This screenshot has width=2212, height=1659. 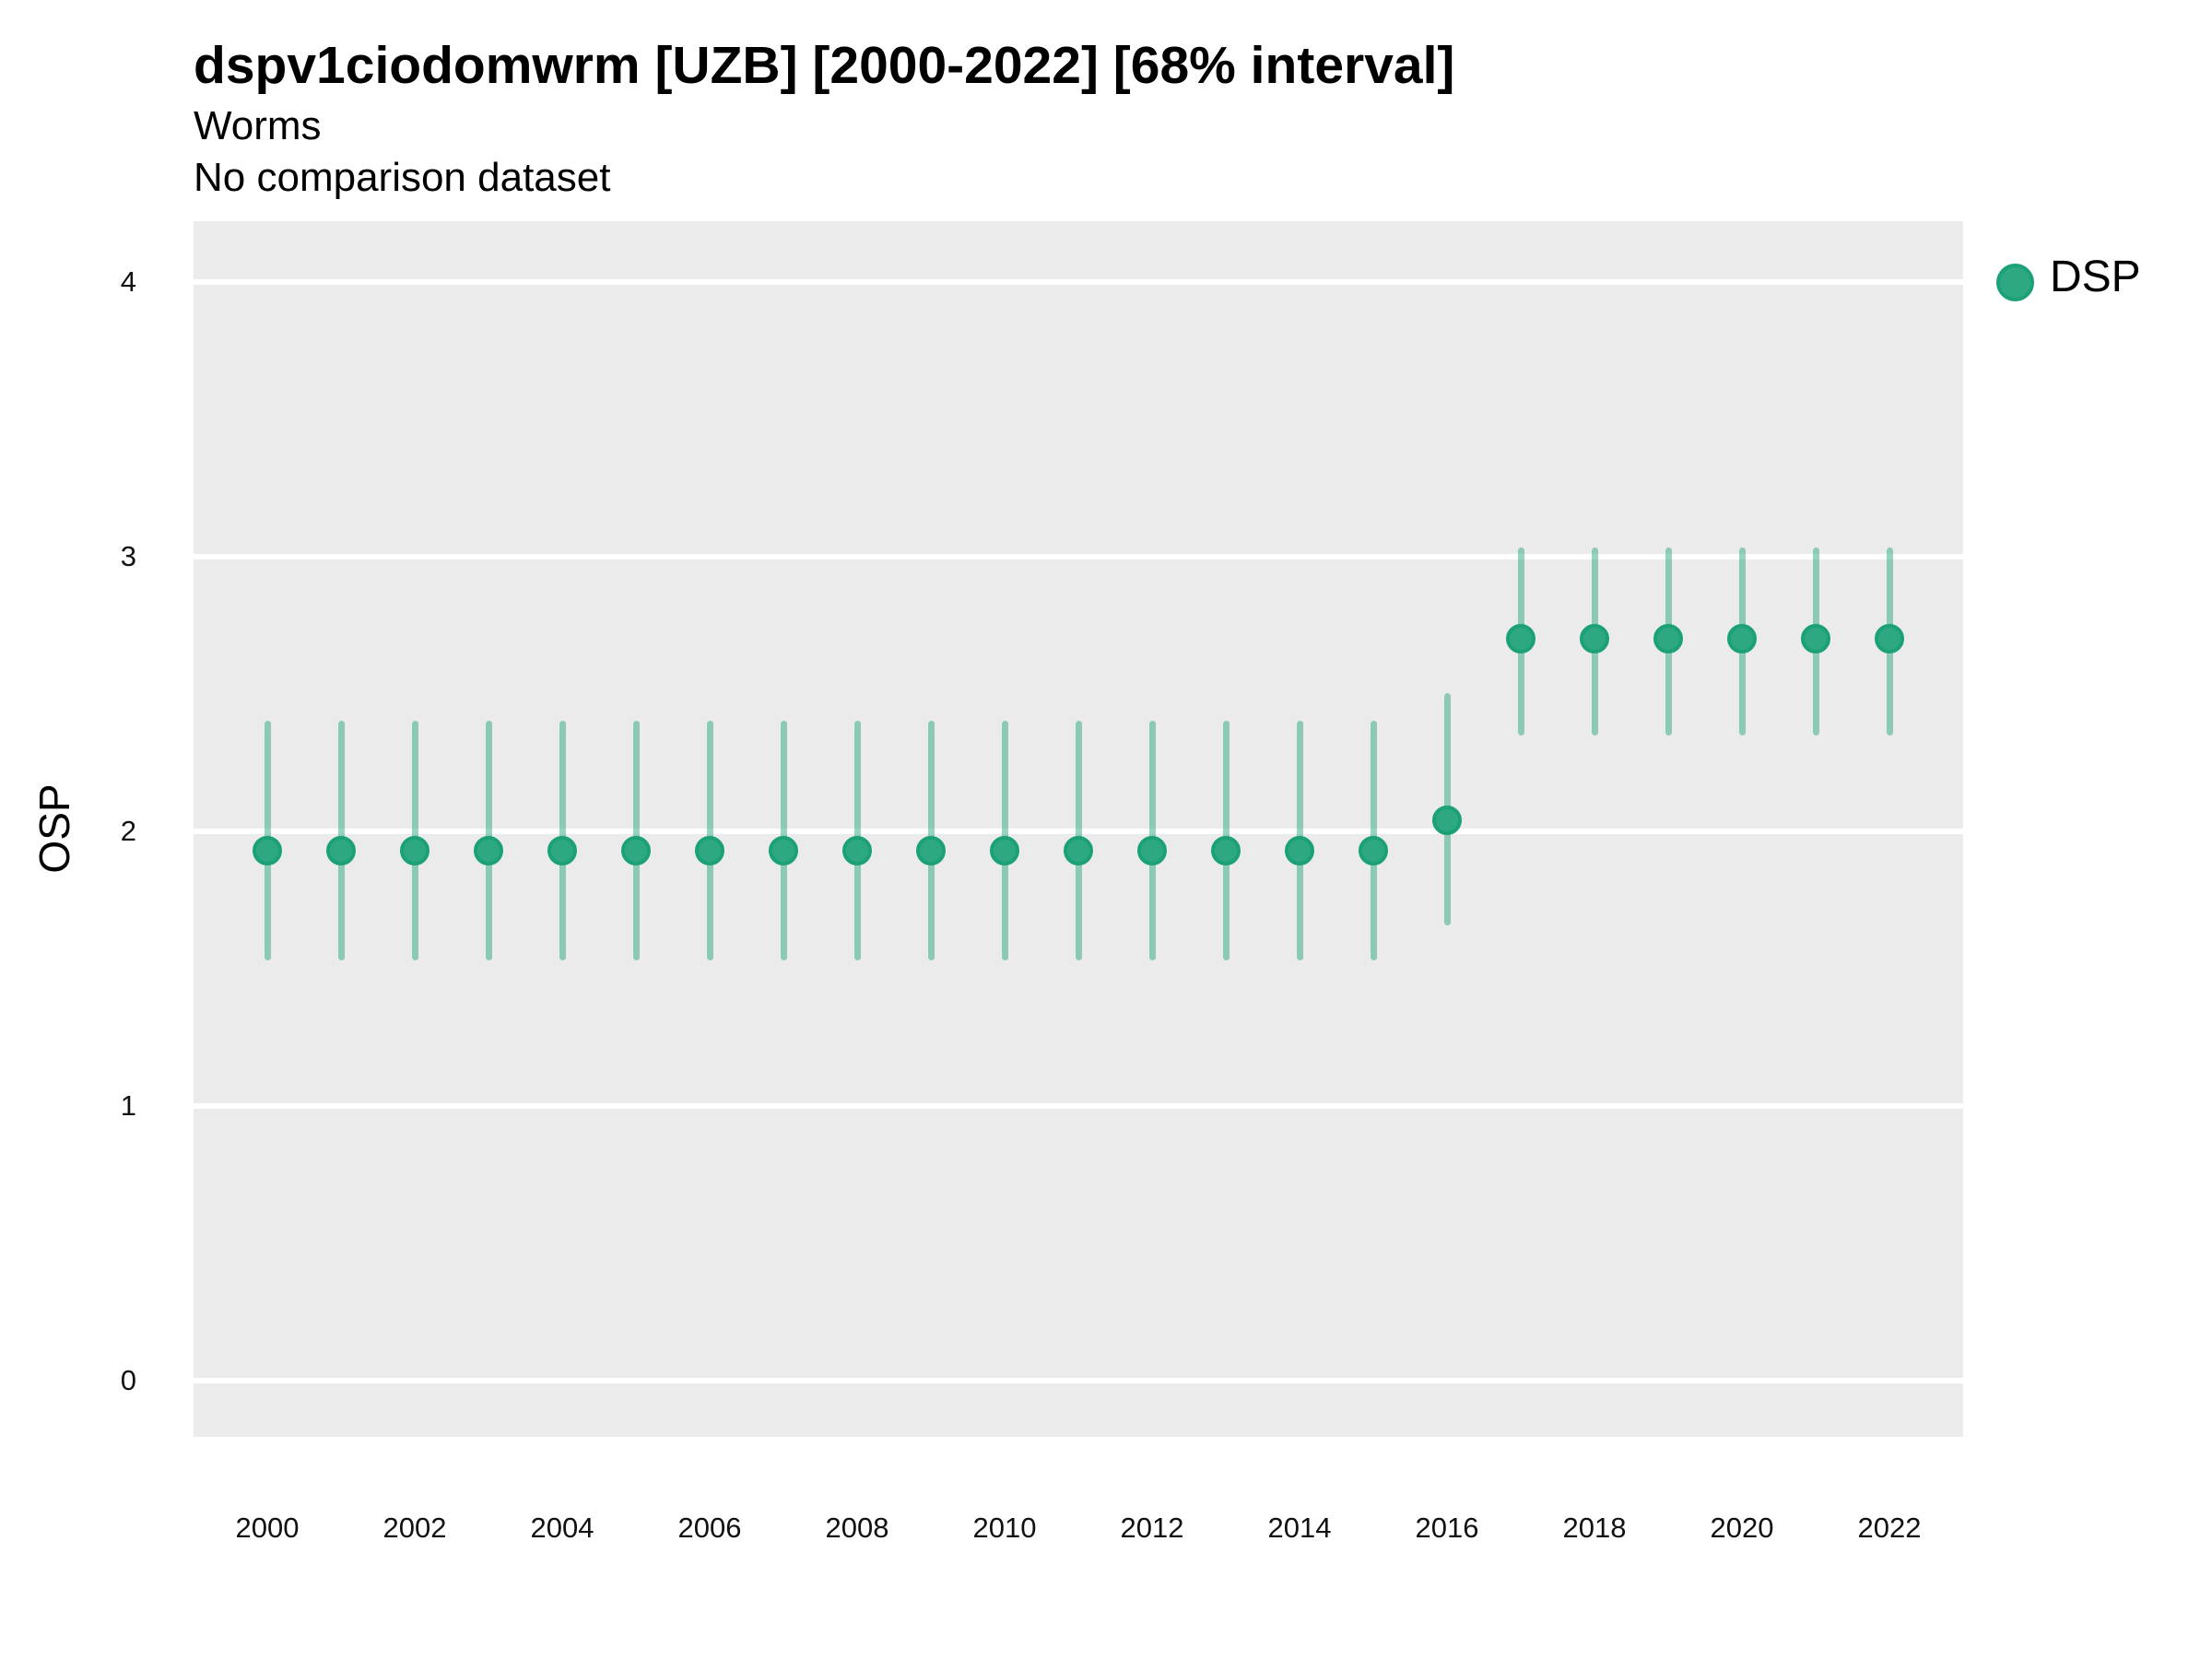 I want to click on y-tick-label: 3, so click(x=128, y=555).